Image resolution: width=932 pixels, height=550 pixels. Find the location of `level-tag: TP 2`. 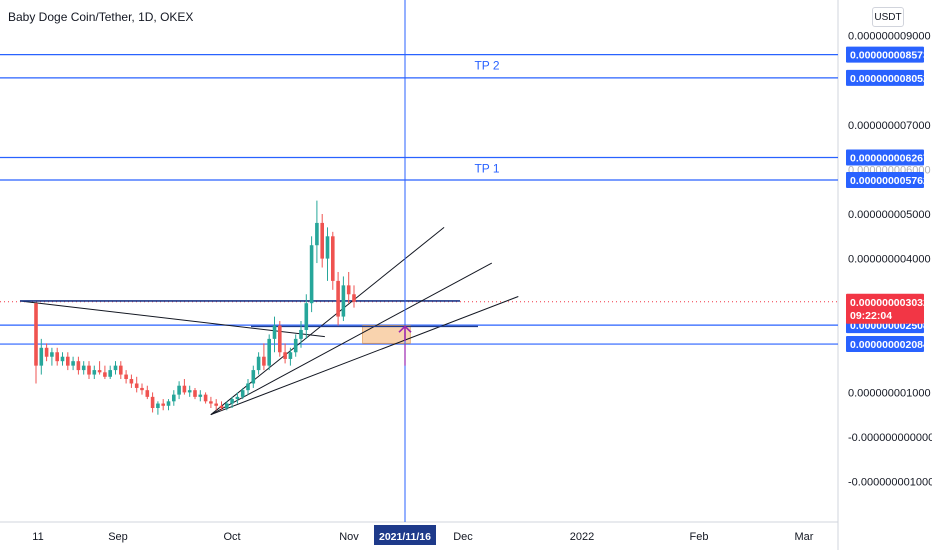

level-tag: TP 2 is located at coordinates (486, 66).